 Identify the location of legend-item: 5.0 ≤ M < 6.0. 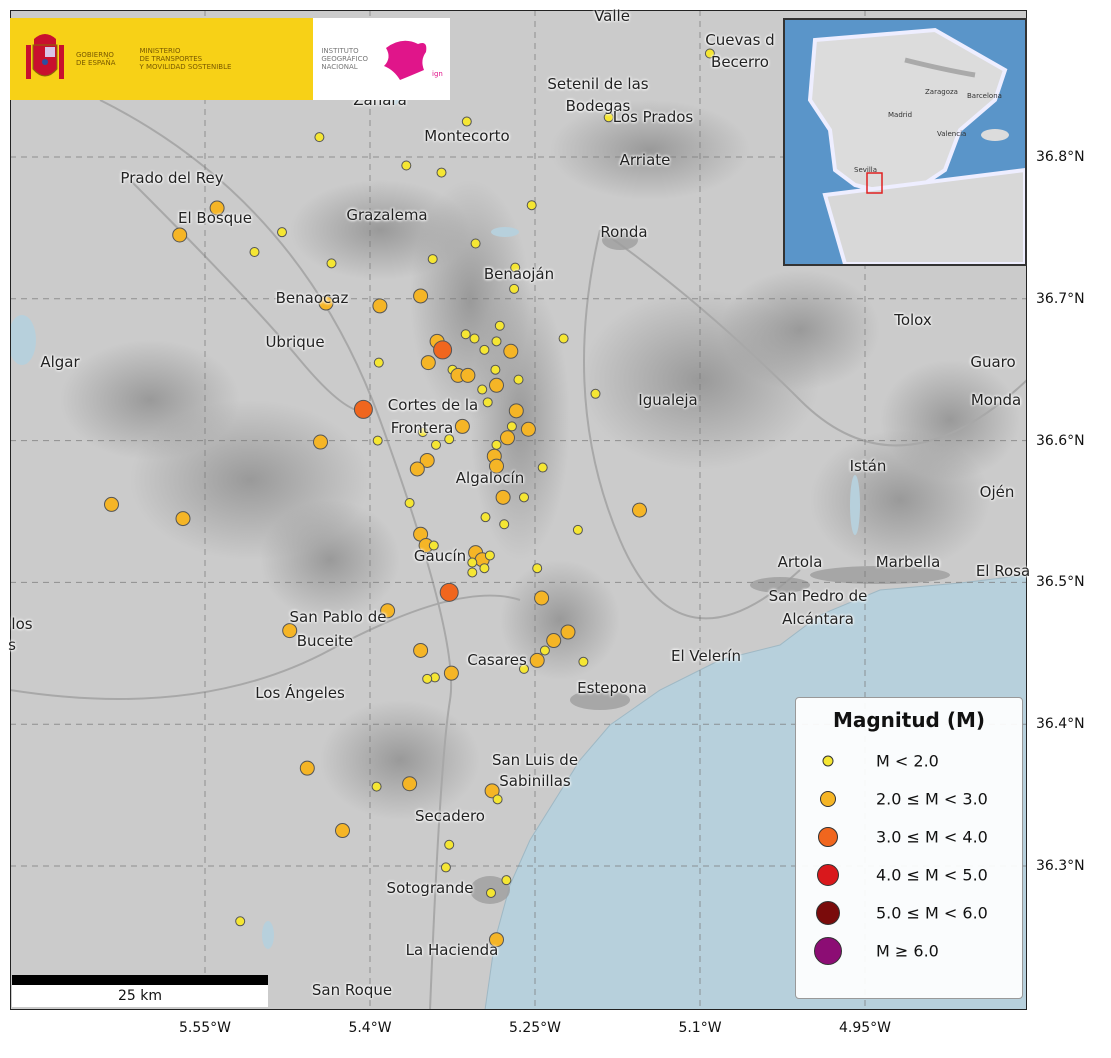
(909, 913).